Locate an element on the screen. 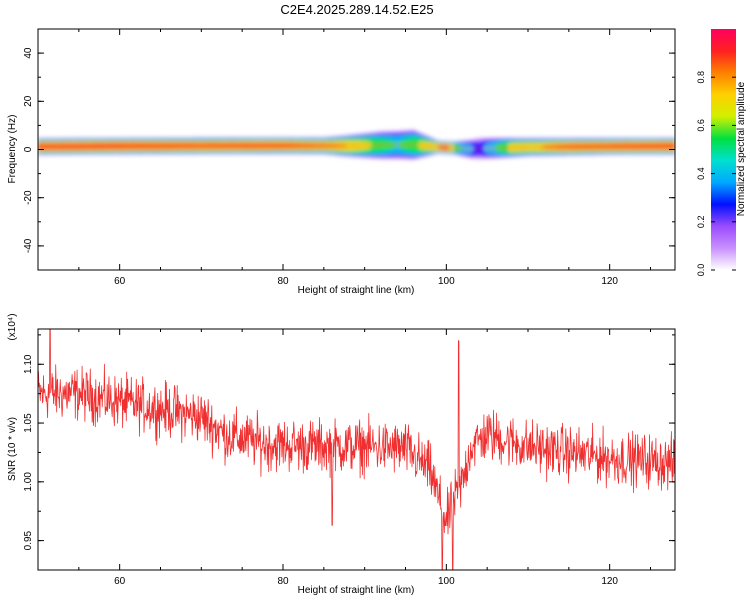 This screenshot has width=750, height=600. y-tick-label: 1.05 is located at coordinates (28, 423).